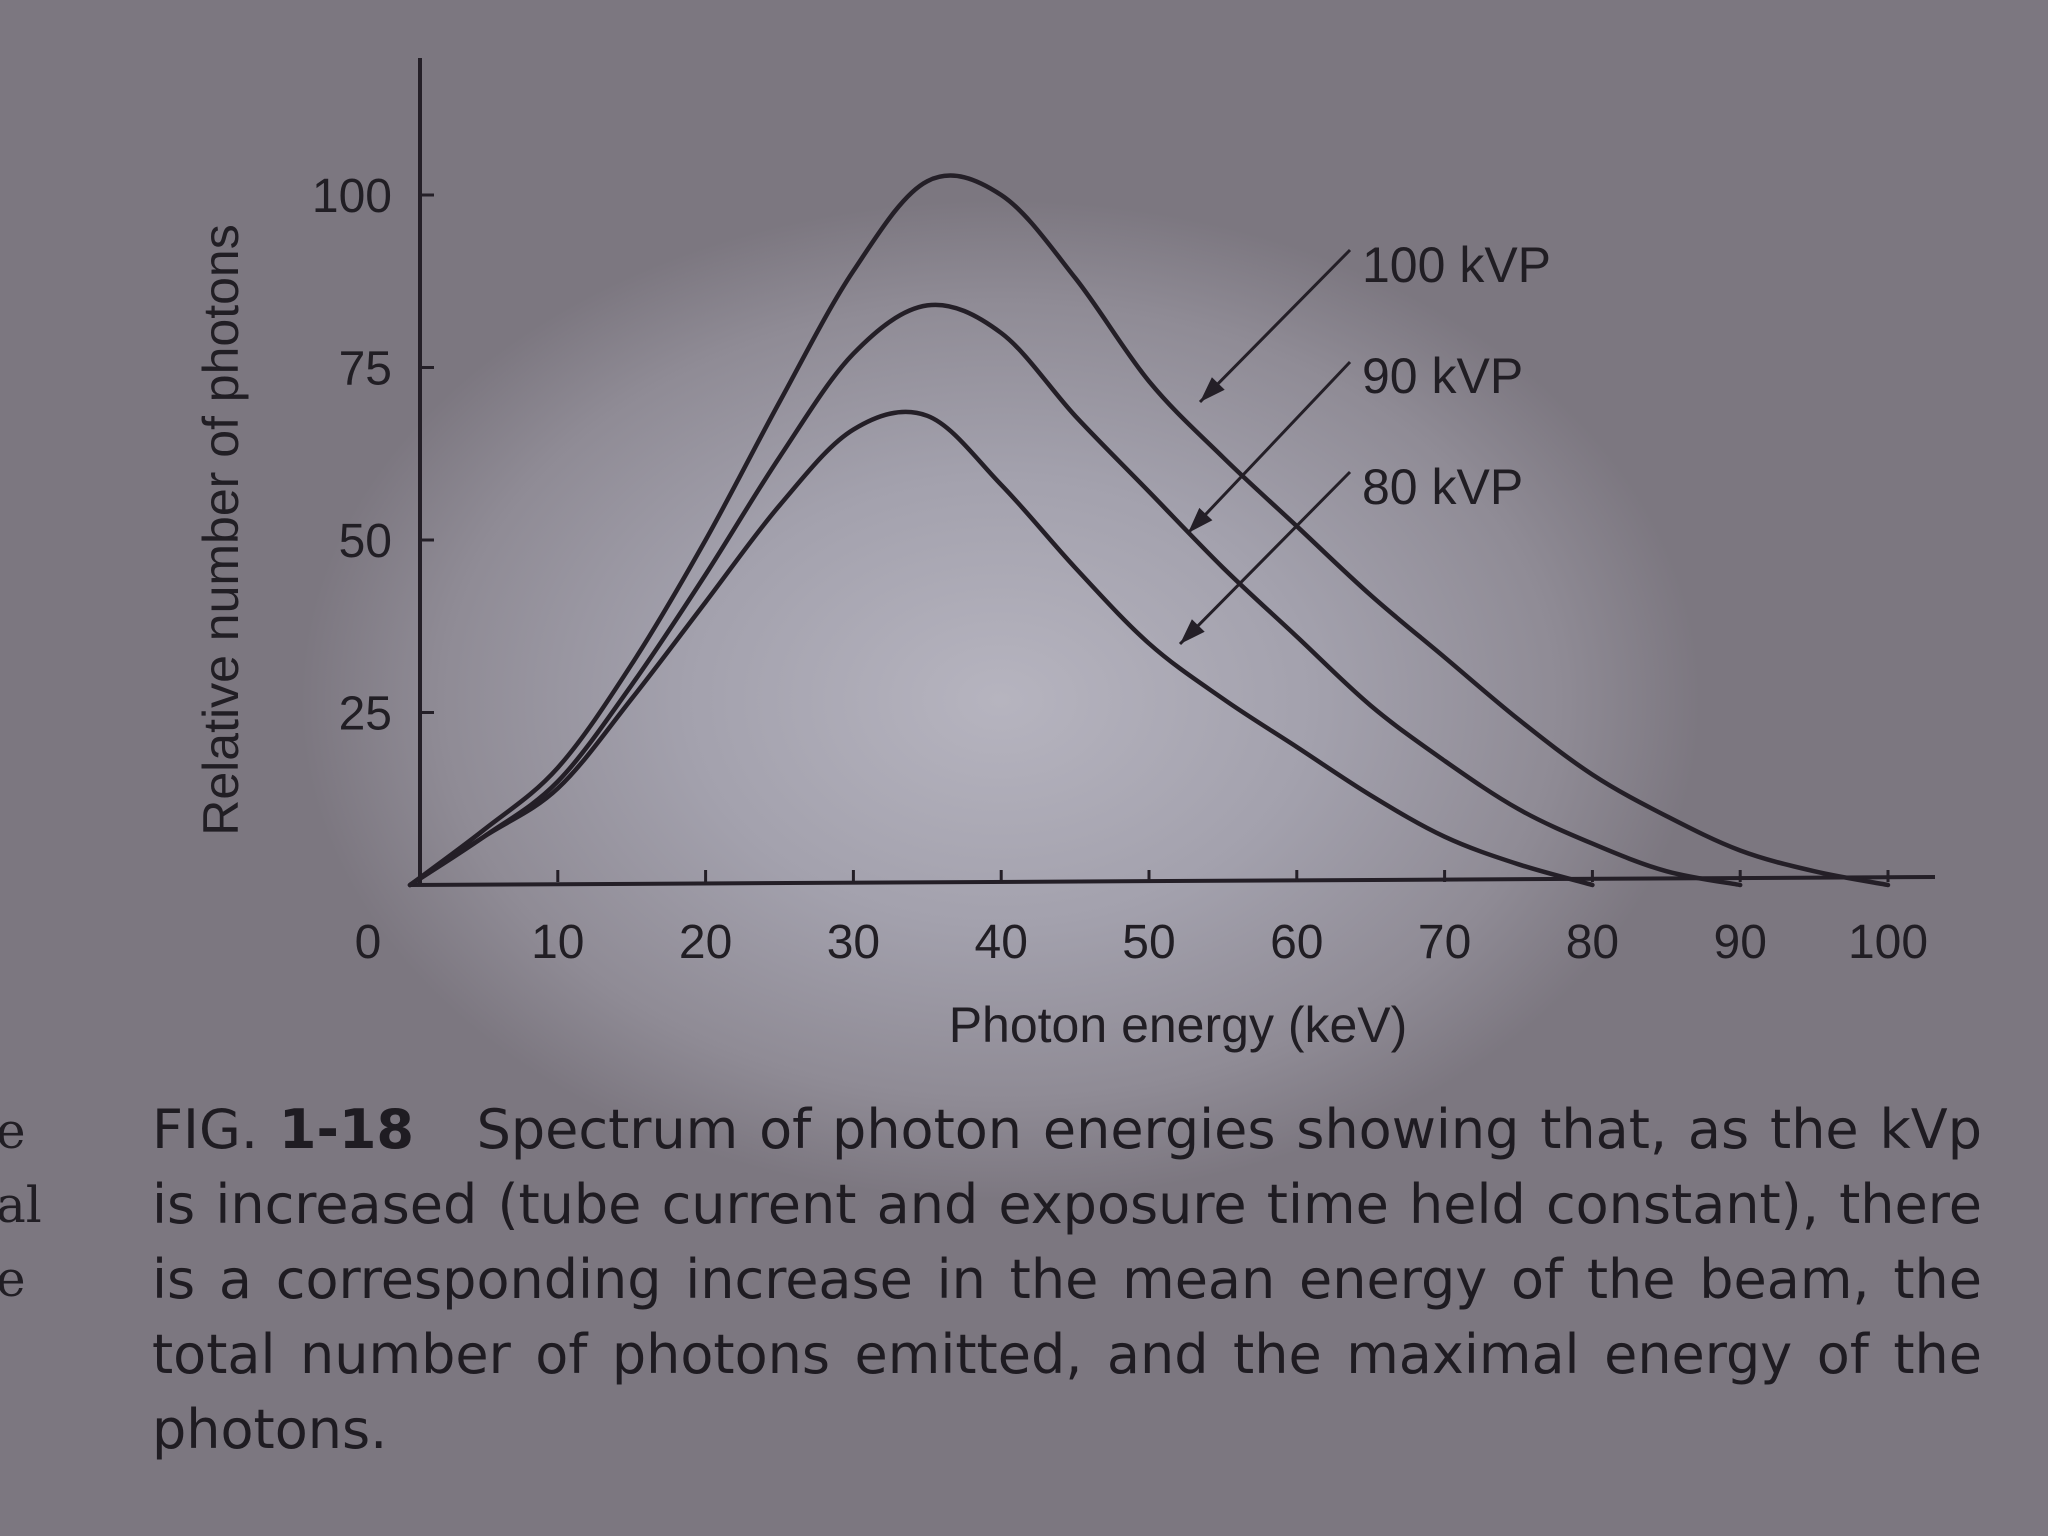 The width and height of the screenshot is (2048, 1536). What do you see at coordinates (1888, 942) in the screenshot?
I see `x-tick-label: 100` at bounding box center [1888, 942].